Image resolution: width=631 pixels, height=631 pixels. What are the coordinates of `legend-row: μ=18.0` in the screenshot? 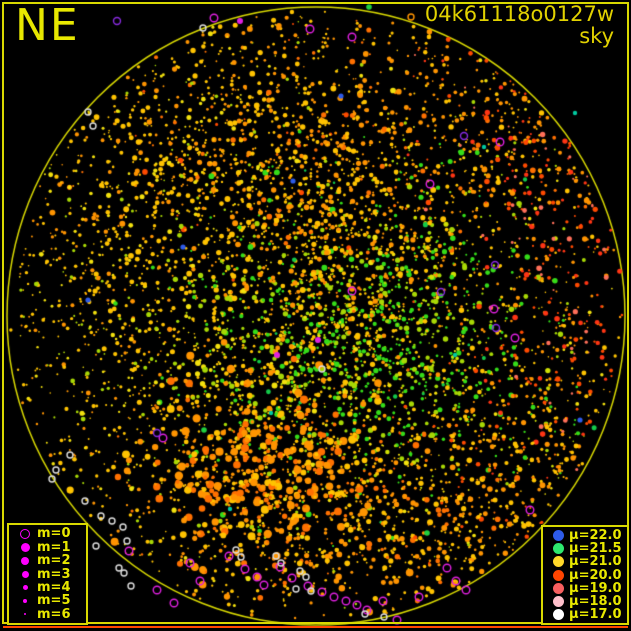 It's located at (587, 601).